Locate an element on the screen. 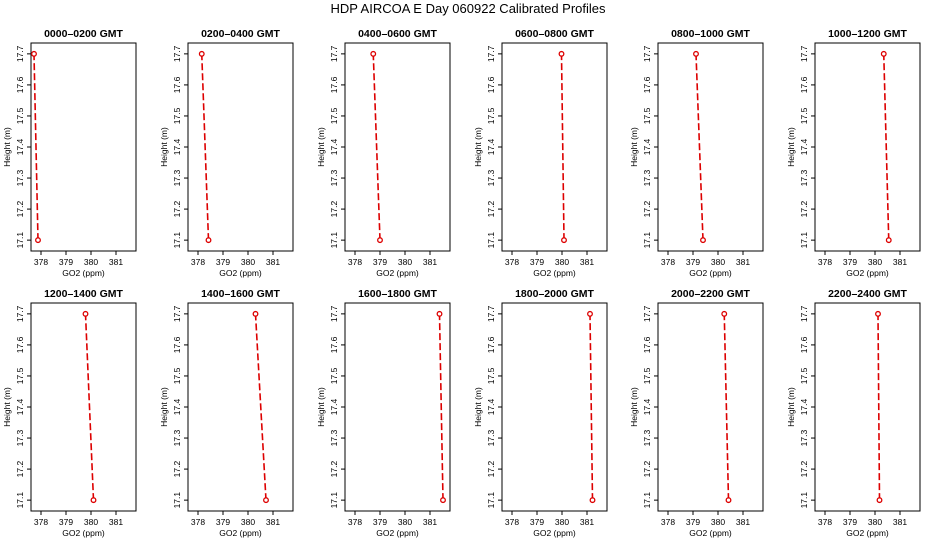 The height and width of the screenshot is (540, 936). panel-title: 2200–2400 GMT is located at coordinates (867, 294).